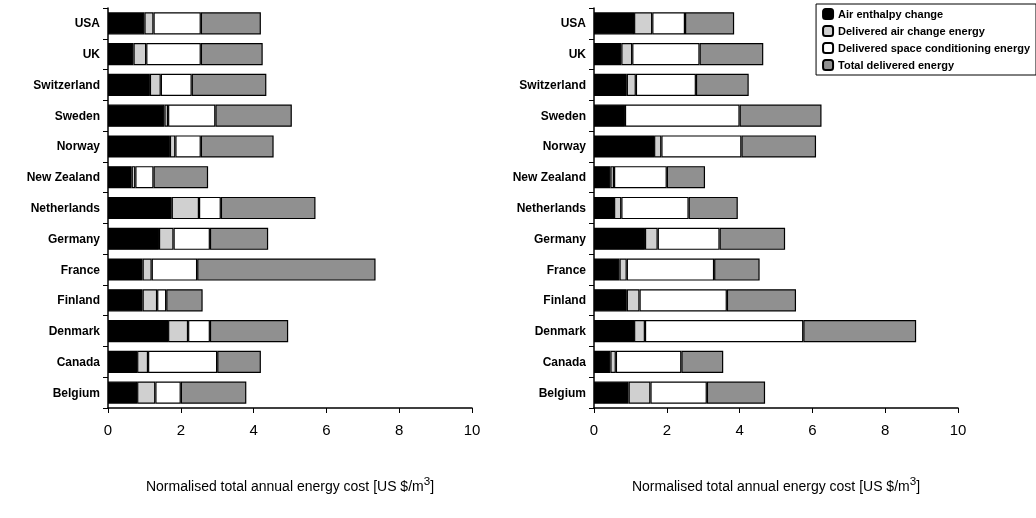 The width and height of the screenshot is (1036, 518). I want to click on legend-label: Delivered space conditioning energy, so click(934, 48).